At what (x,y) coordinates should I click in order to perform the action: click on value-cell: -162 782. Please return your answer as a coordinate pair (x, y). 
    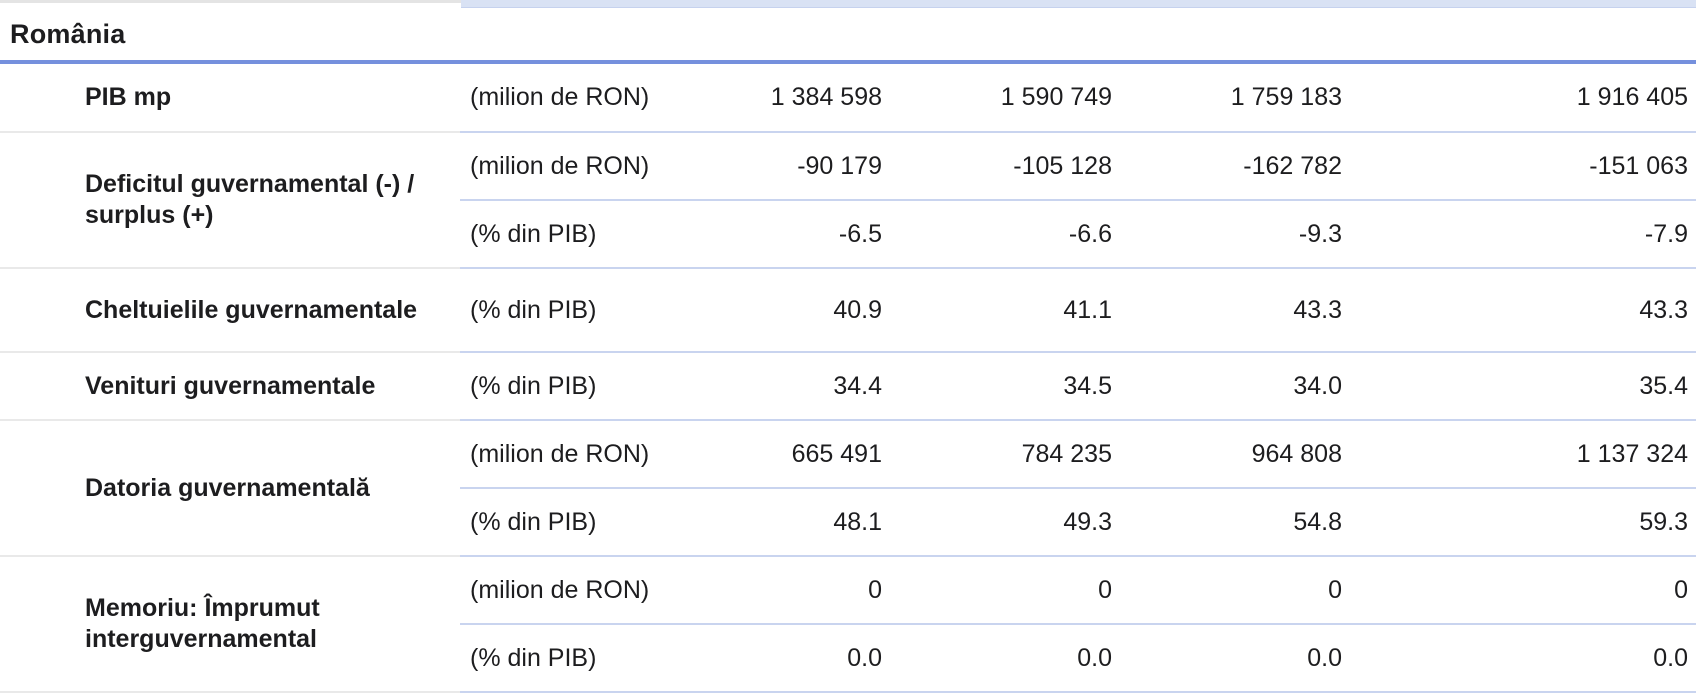
    Looking at the image, I should click on (1235, 166).